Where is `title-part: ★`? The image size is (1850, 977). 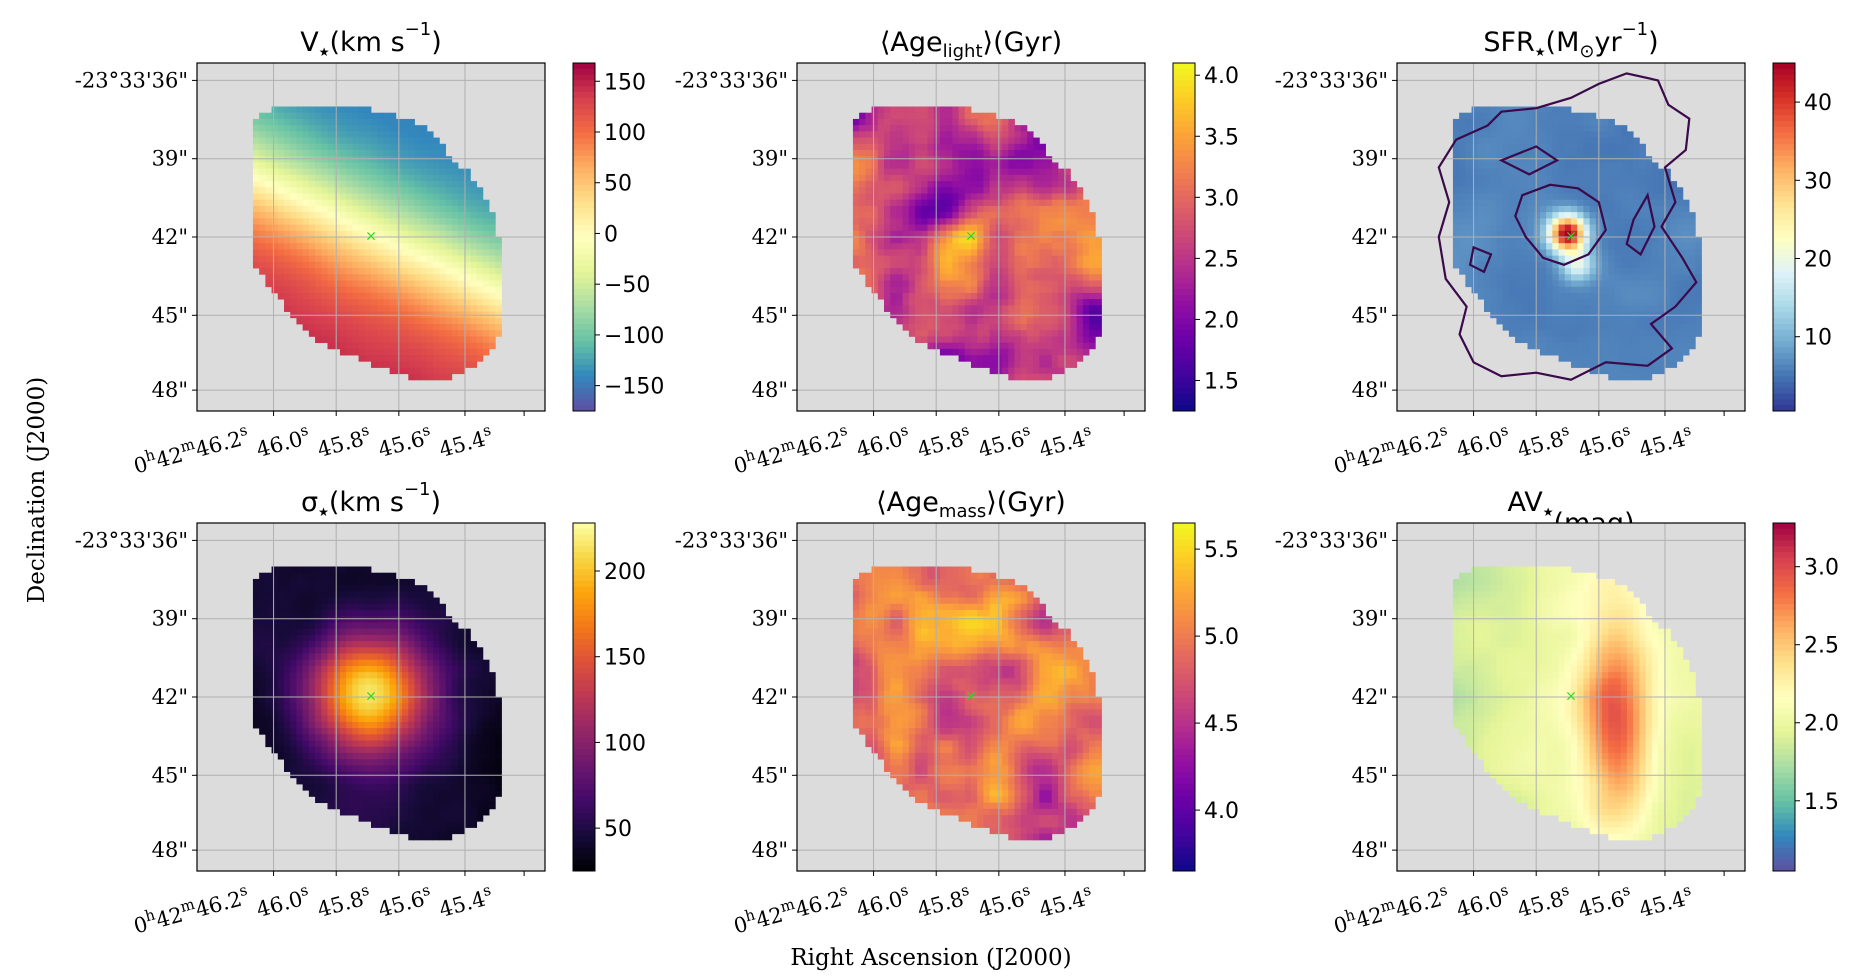 title-part: ★ is located at coordinates (323, 512).